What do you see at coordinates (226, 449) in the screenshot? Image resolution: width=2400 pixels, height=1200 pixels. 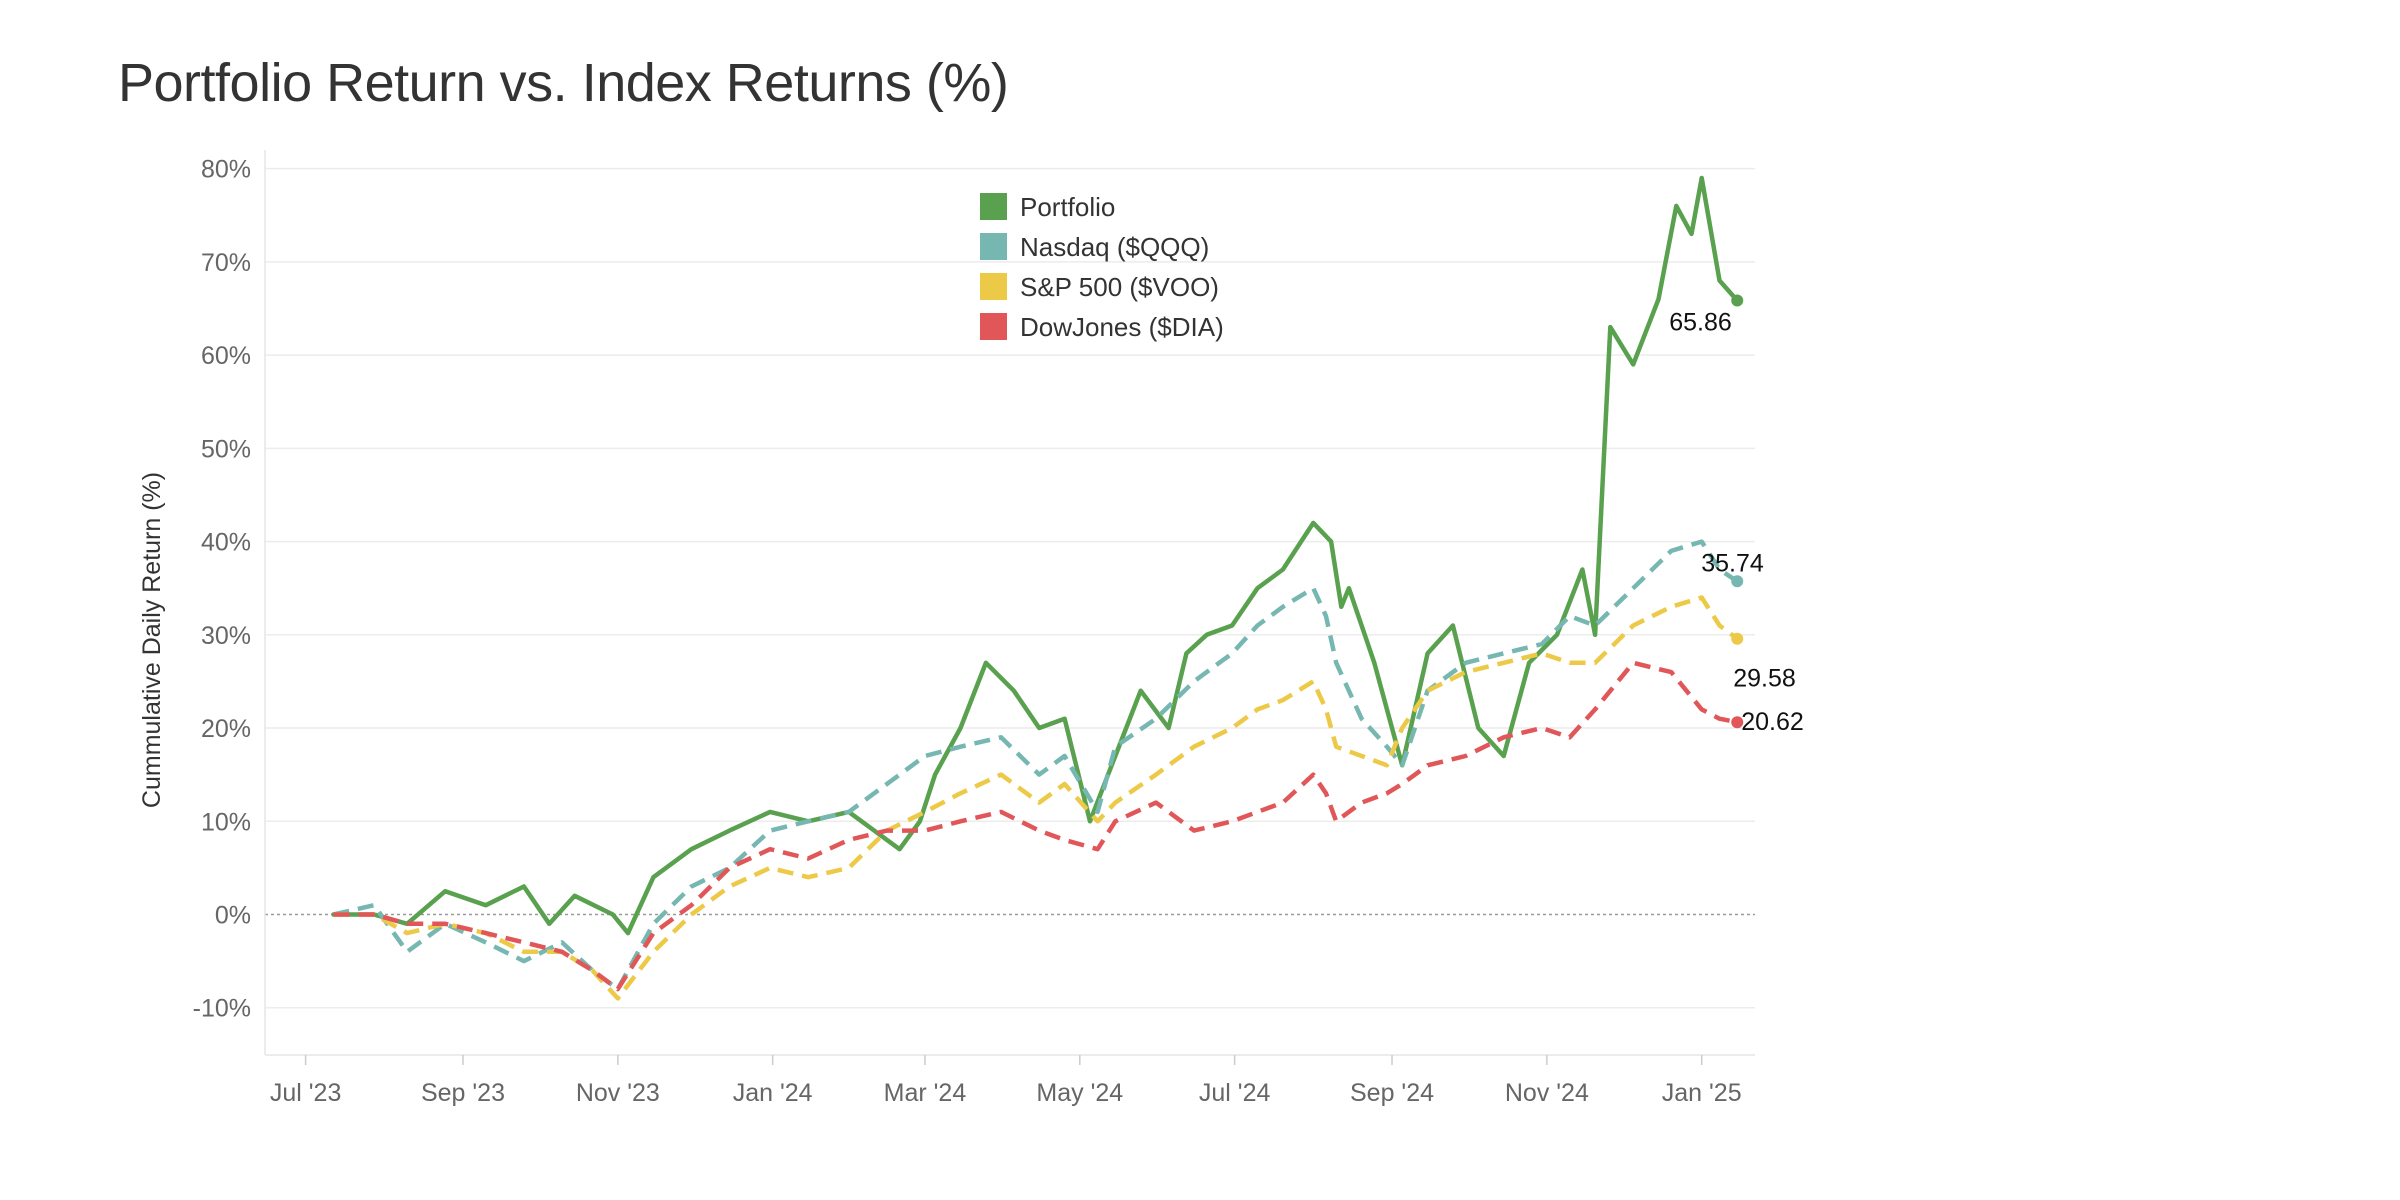 I see `y-tick-label: 50%` at bounding box center [226, 449].